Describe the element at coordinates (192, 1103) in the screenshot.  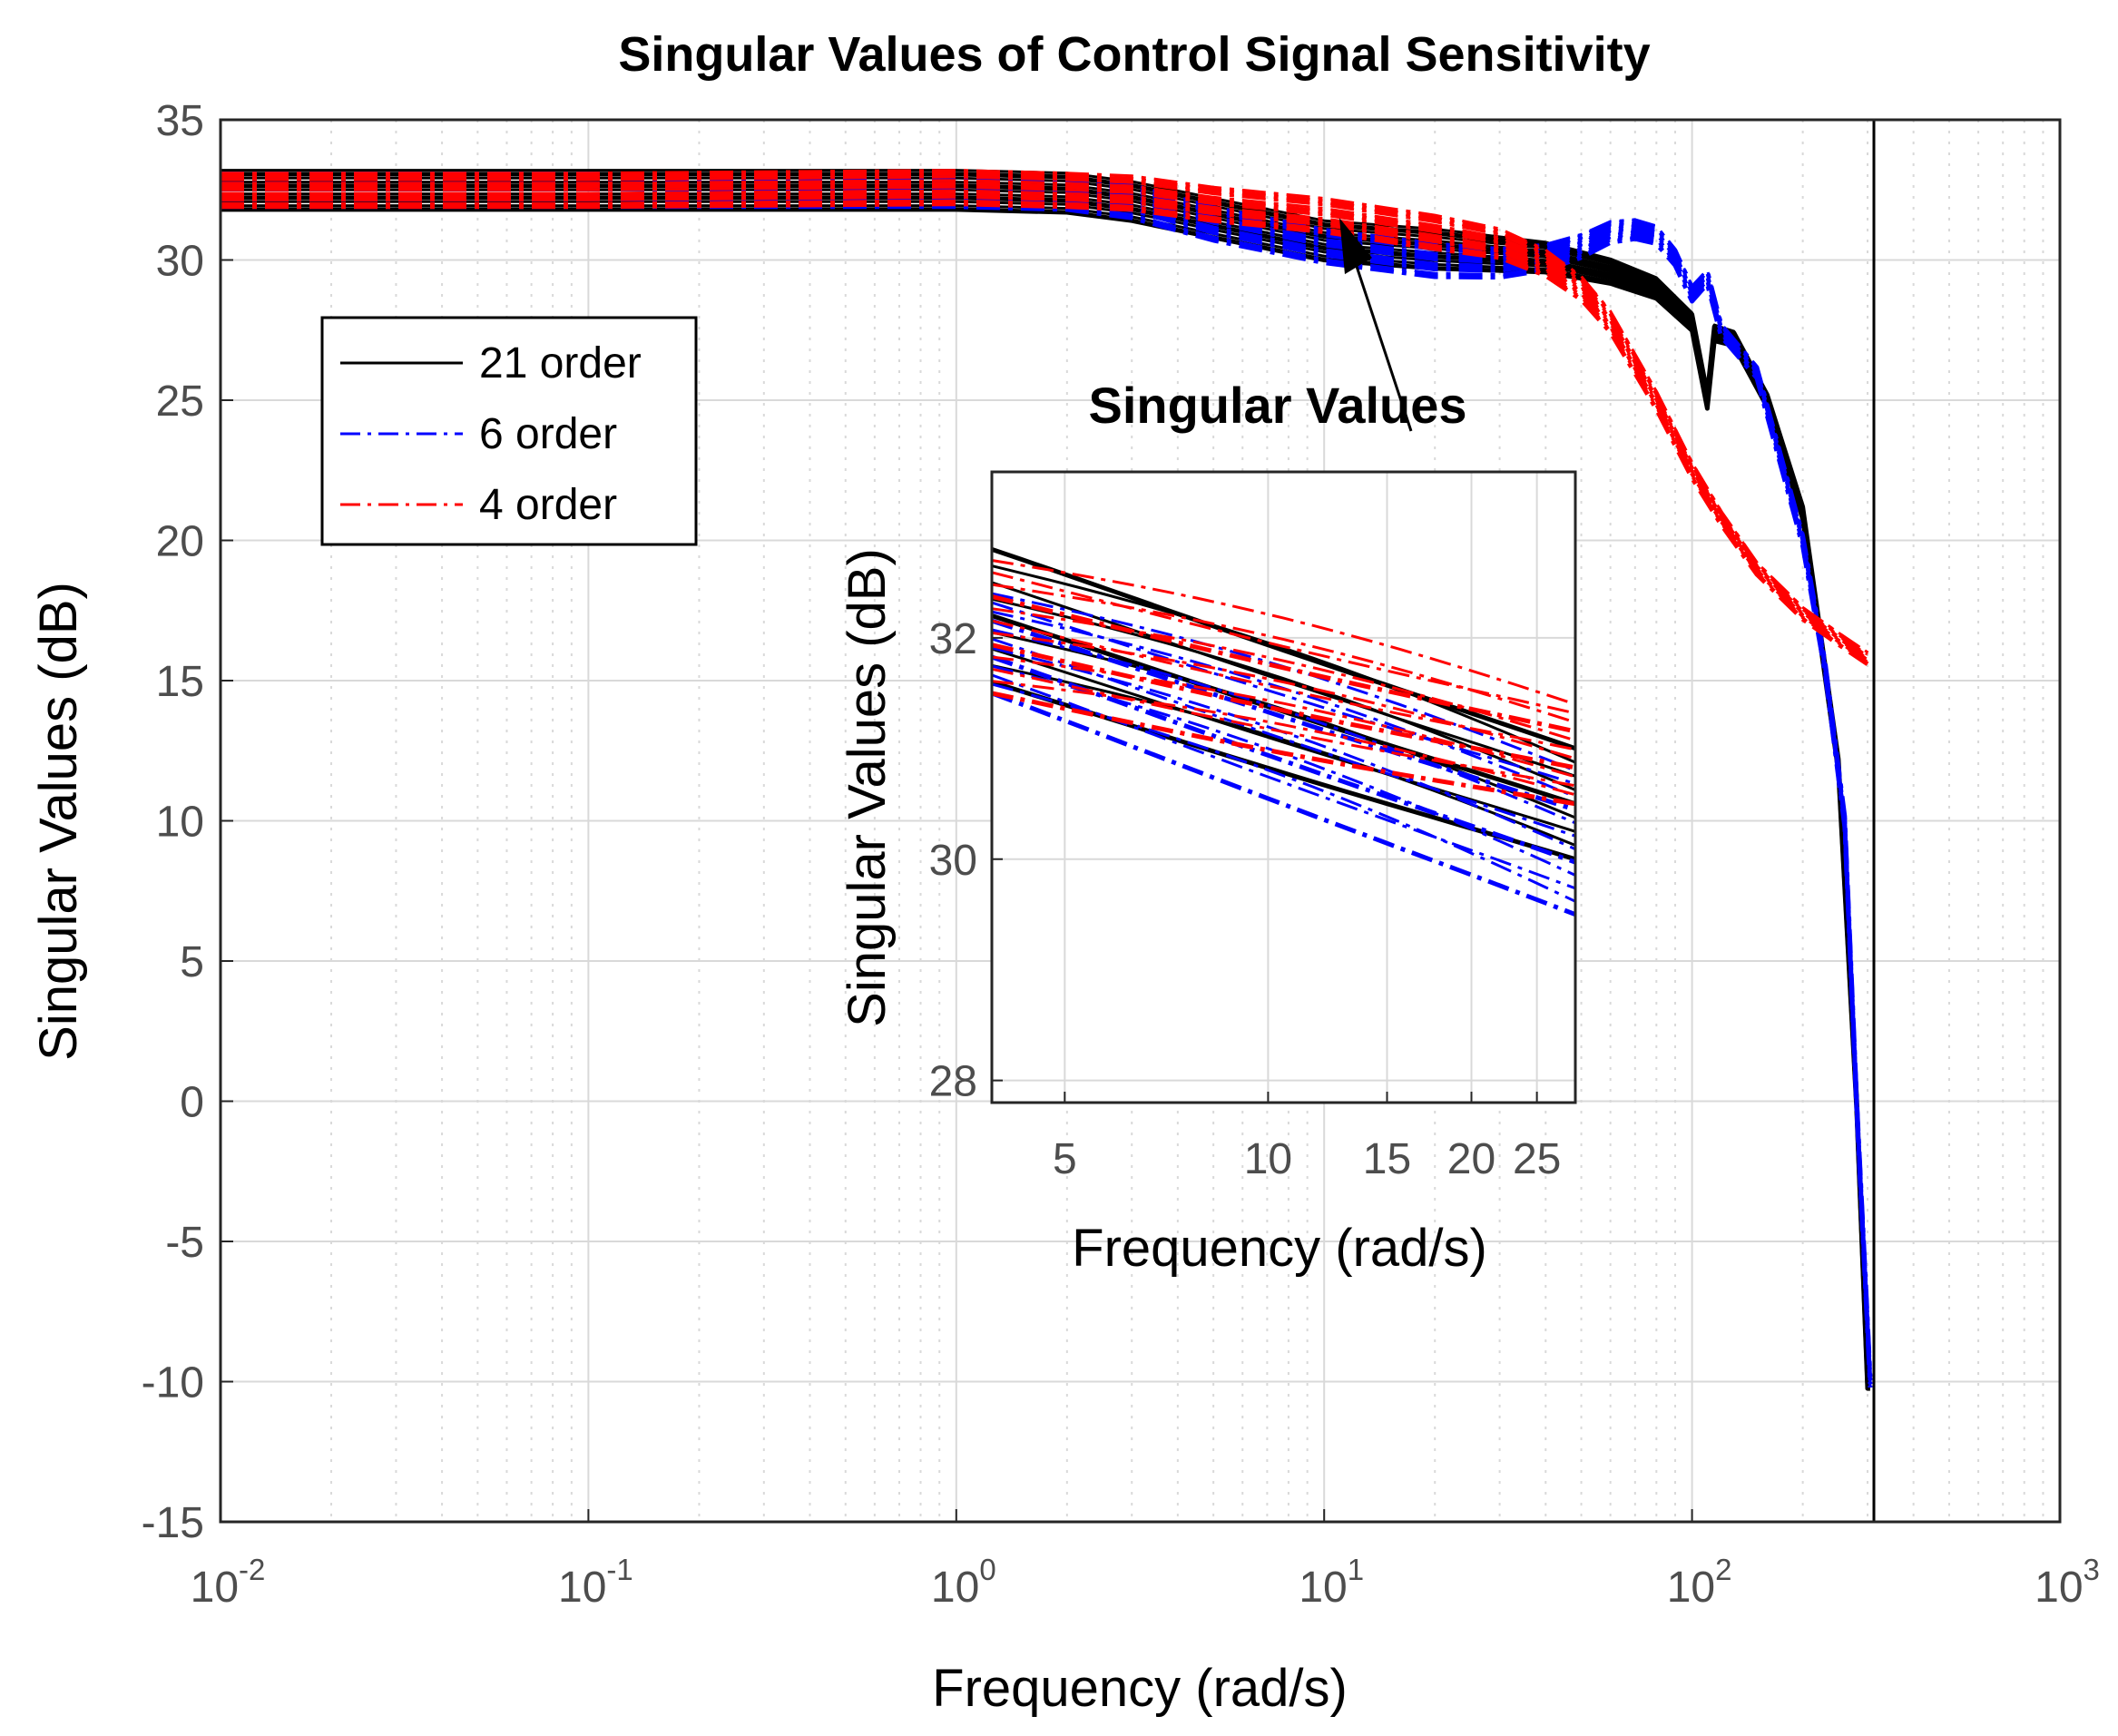
I see `y-tick-label: 0` at that location.